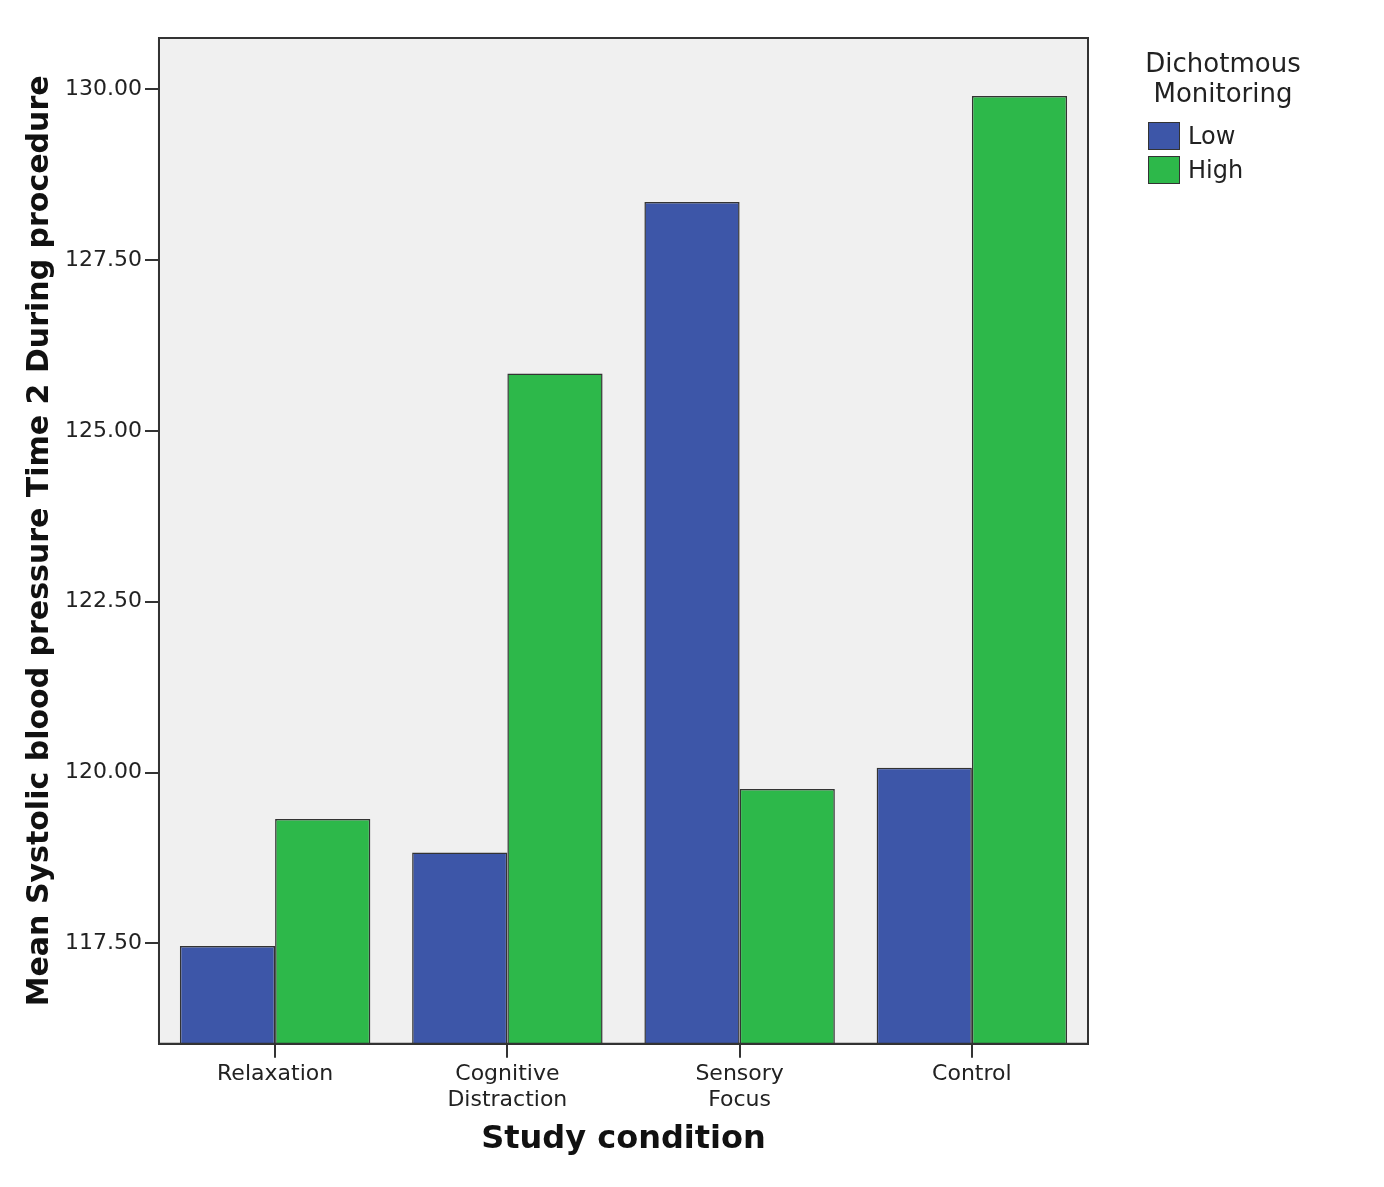  I want to click on y-axis-title: Mean Systolic blood pressure Time 2 During procedure, so click(37, 541).